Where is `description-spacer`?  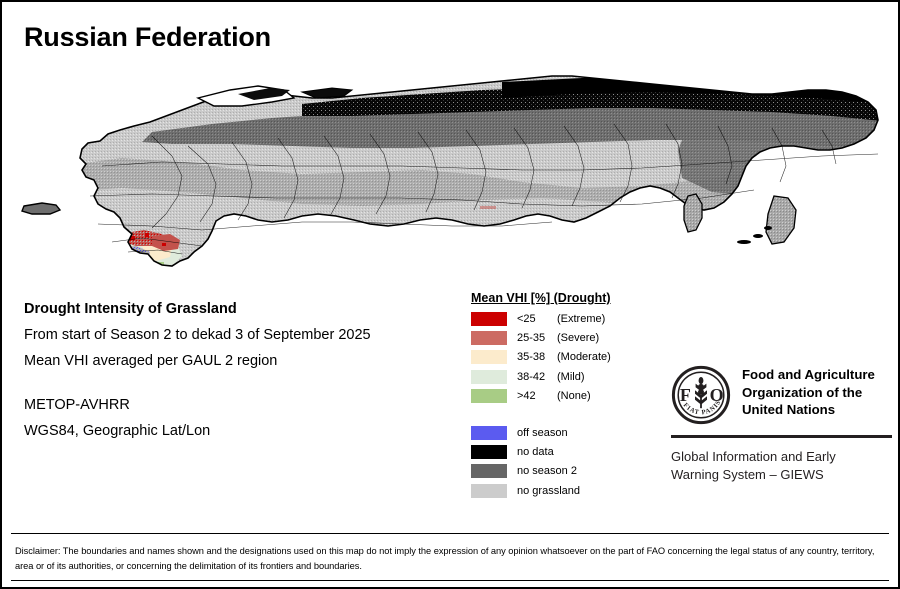 description-spacer is located at coordinates (244, 383).